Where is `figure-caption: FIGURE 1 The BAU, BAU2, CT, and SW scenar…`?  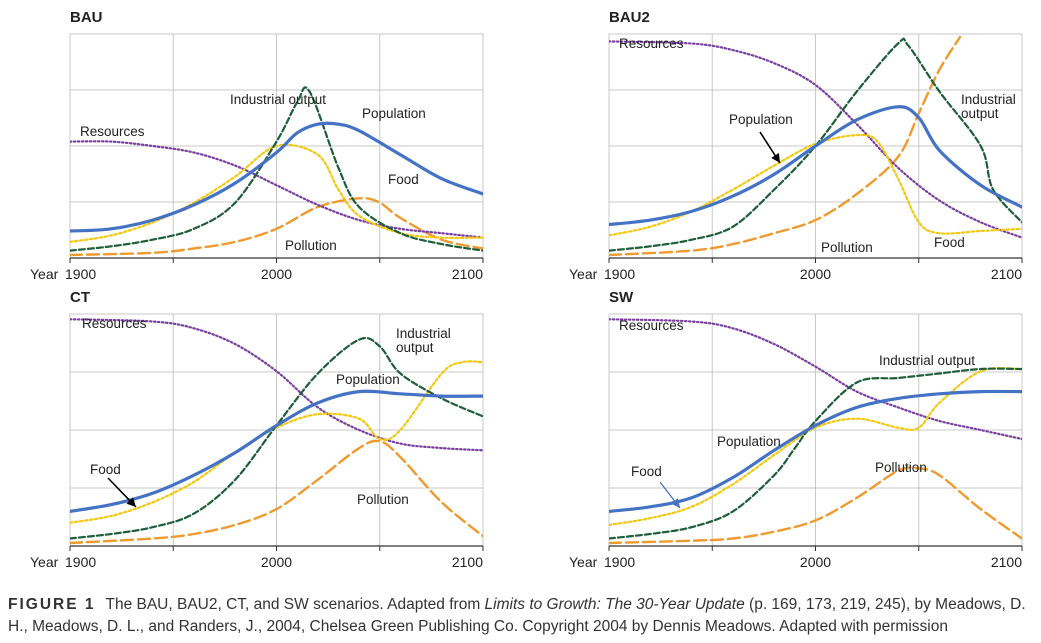
figure-caption: FIGURE 1 The BAU, BAU2, CT, and SW scenar… is located at coordinates (520, 616).